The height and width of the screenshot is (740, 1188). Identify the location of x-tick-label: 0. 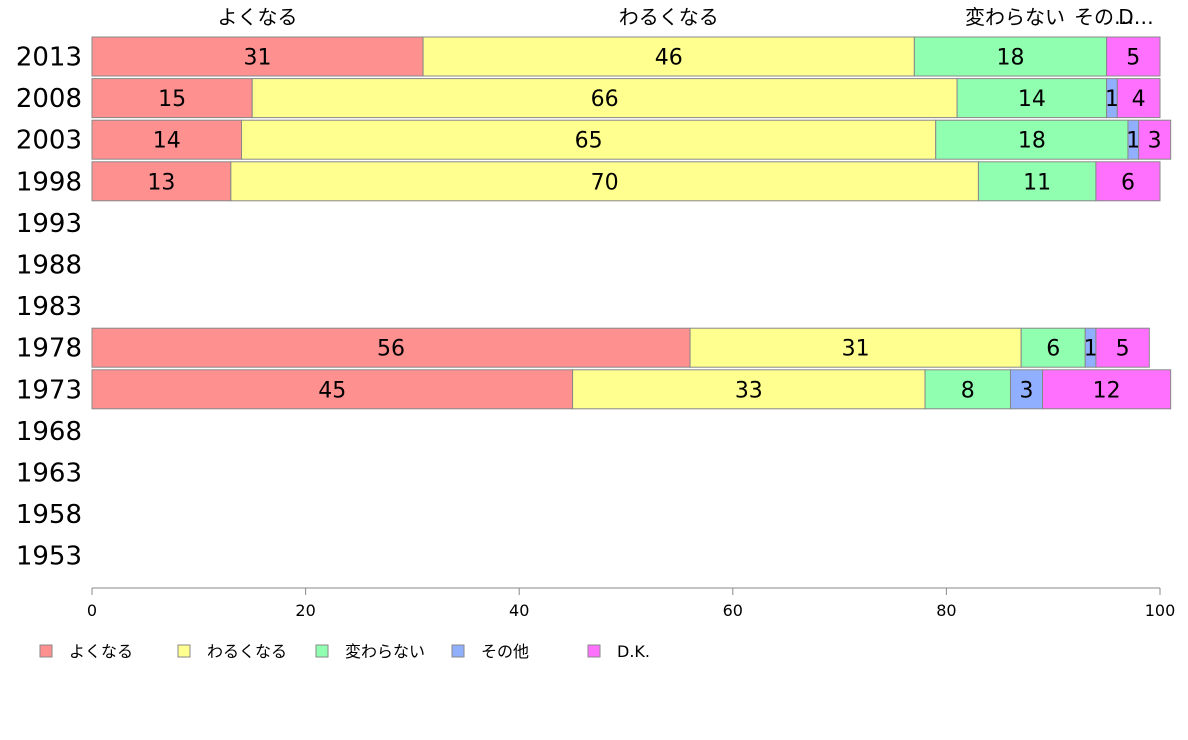
(92, 610).